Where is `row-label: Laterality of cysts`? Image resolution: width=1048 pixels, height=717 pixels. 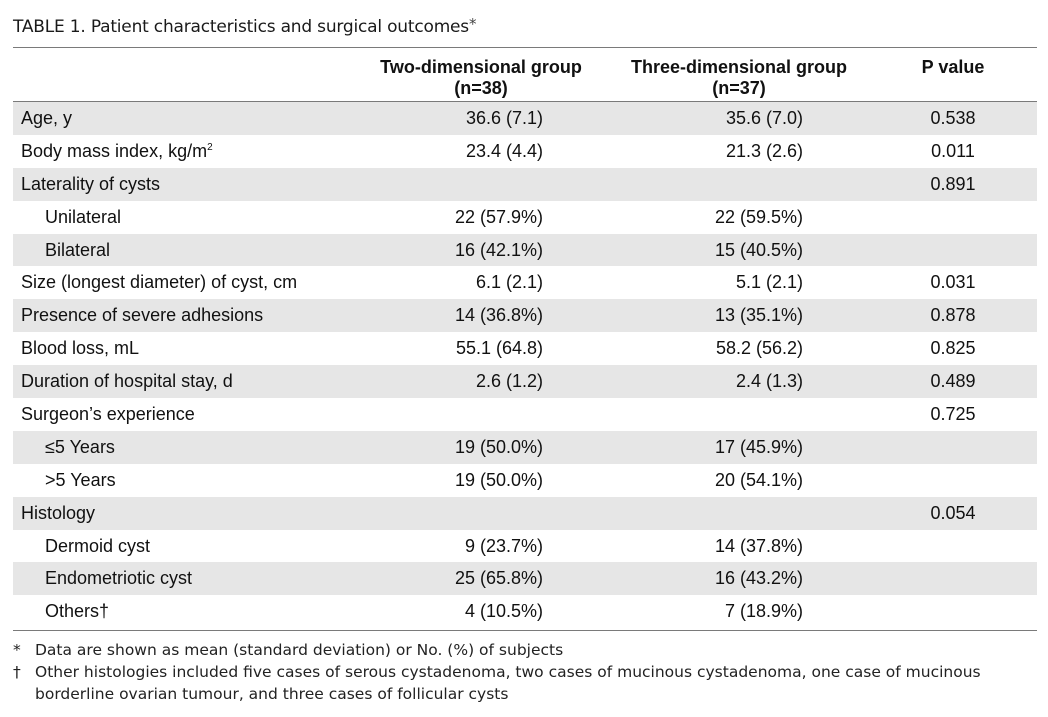 row-label: Laterality of cysts is located at coordinates (91, 183).